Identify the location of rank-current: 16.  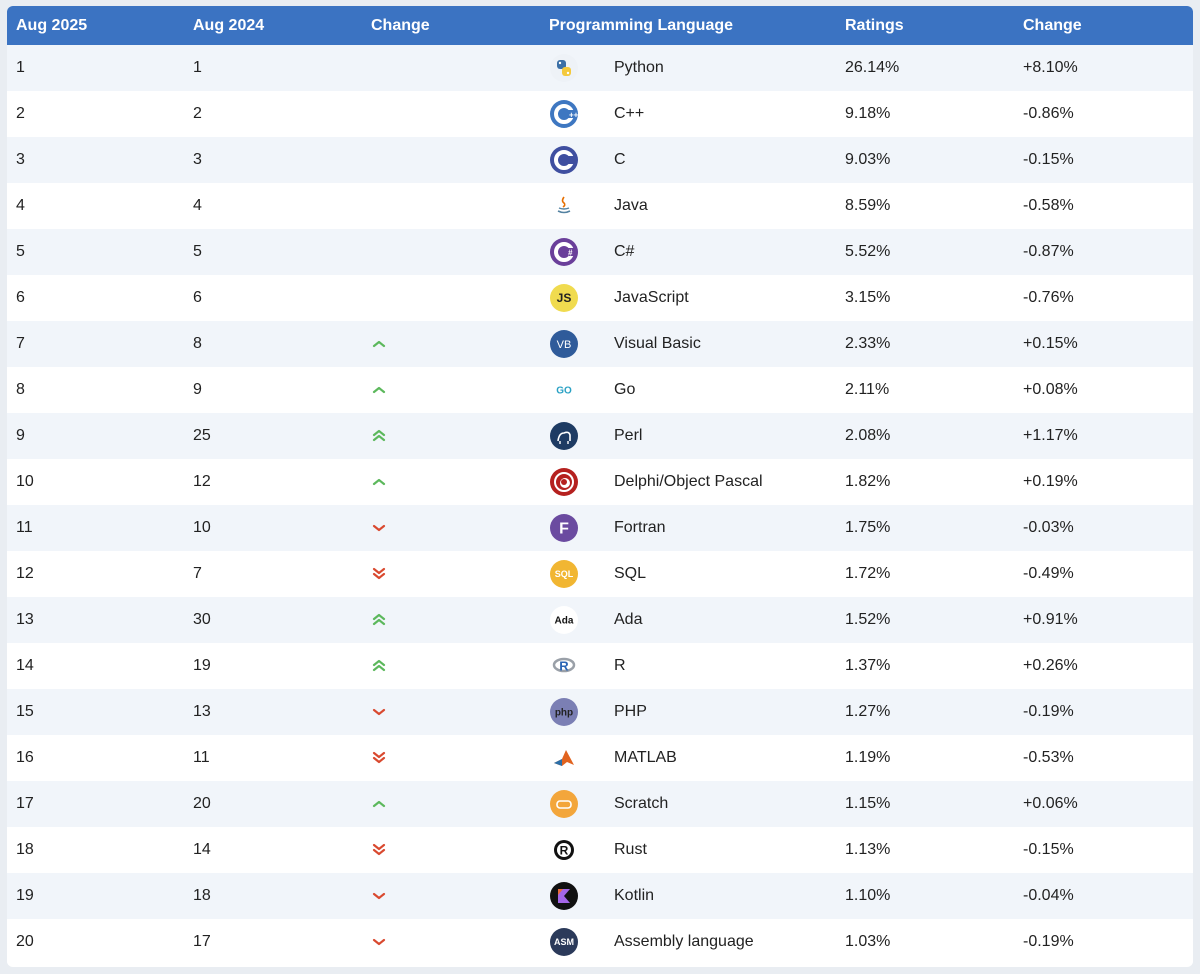
(25, 757).